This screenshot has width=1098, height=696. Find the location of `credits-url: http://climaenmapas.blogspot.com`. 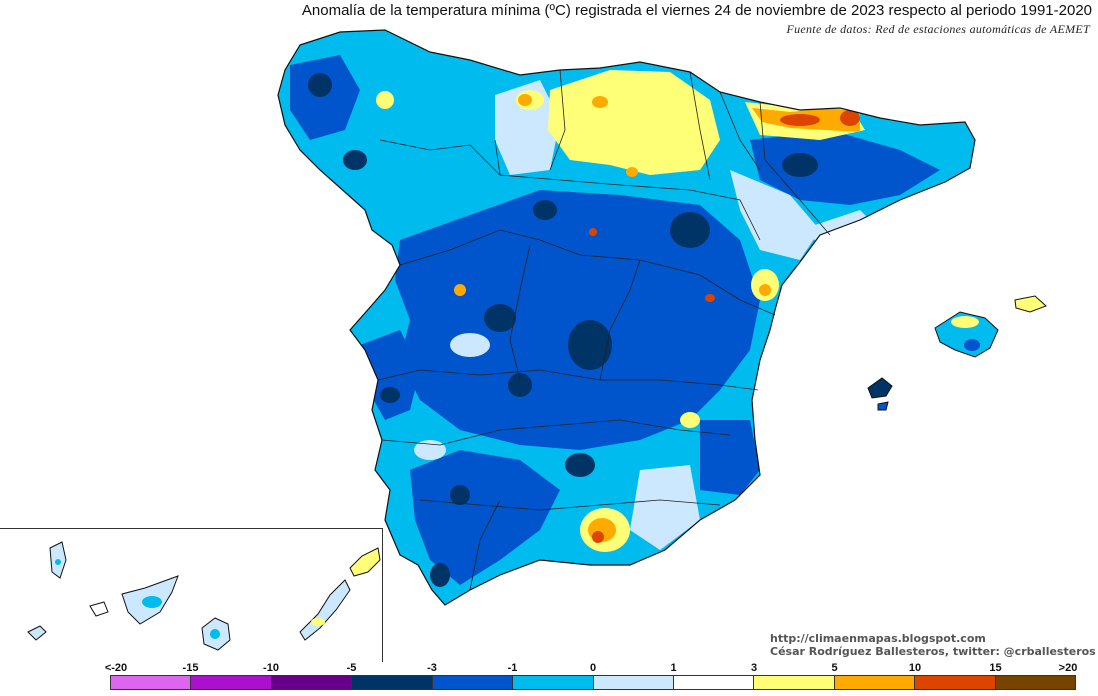

credits-url: http://climaenmapas.blogspot.com is located at coordinates (878, 638).